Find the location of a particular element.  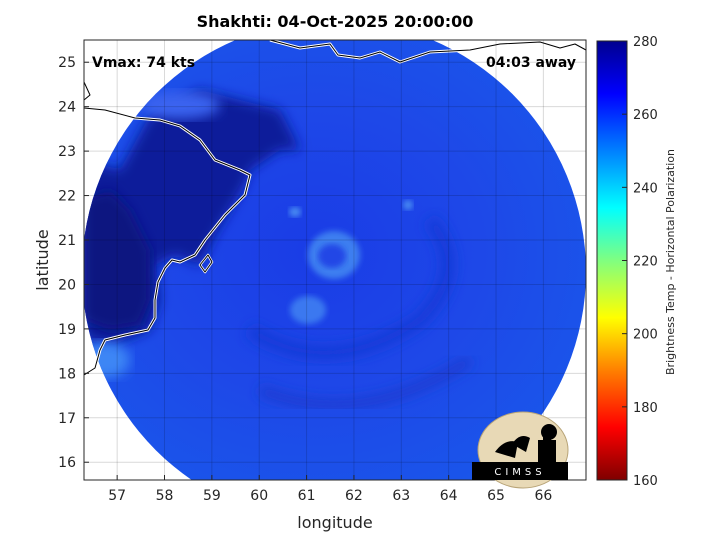

chart-title: Shakhti: 04-Oct-2025 20:00:00 is located at coordinates (335, 21).